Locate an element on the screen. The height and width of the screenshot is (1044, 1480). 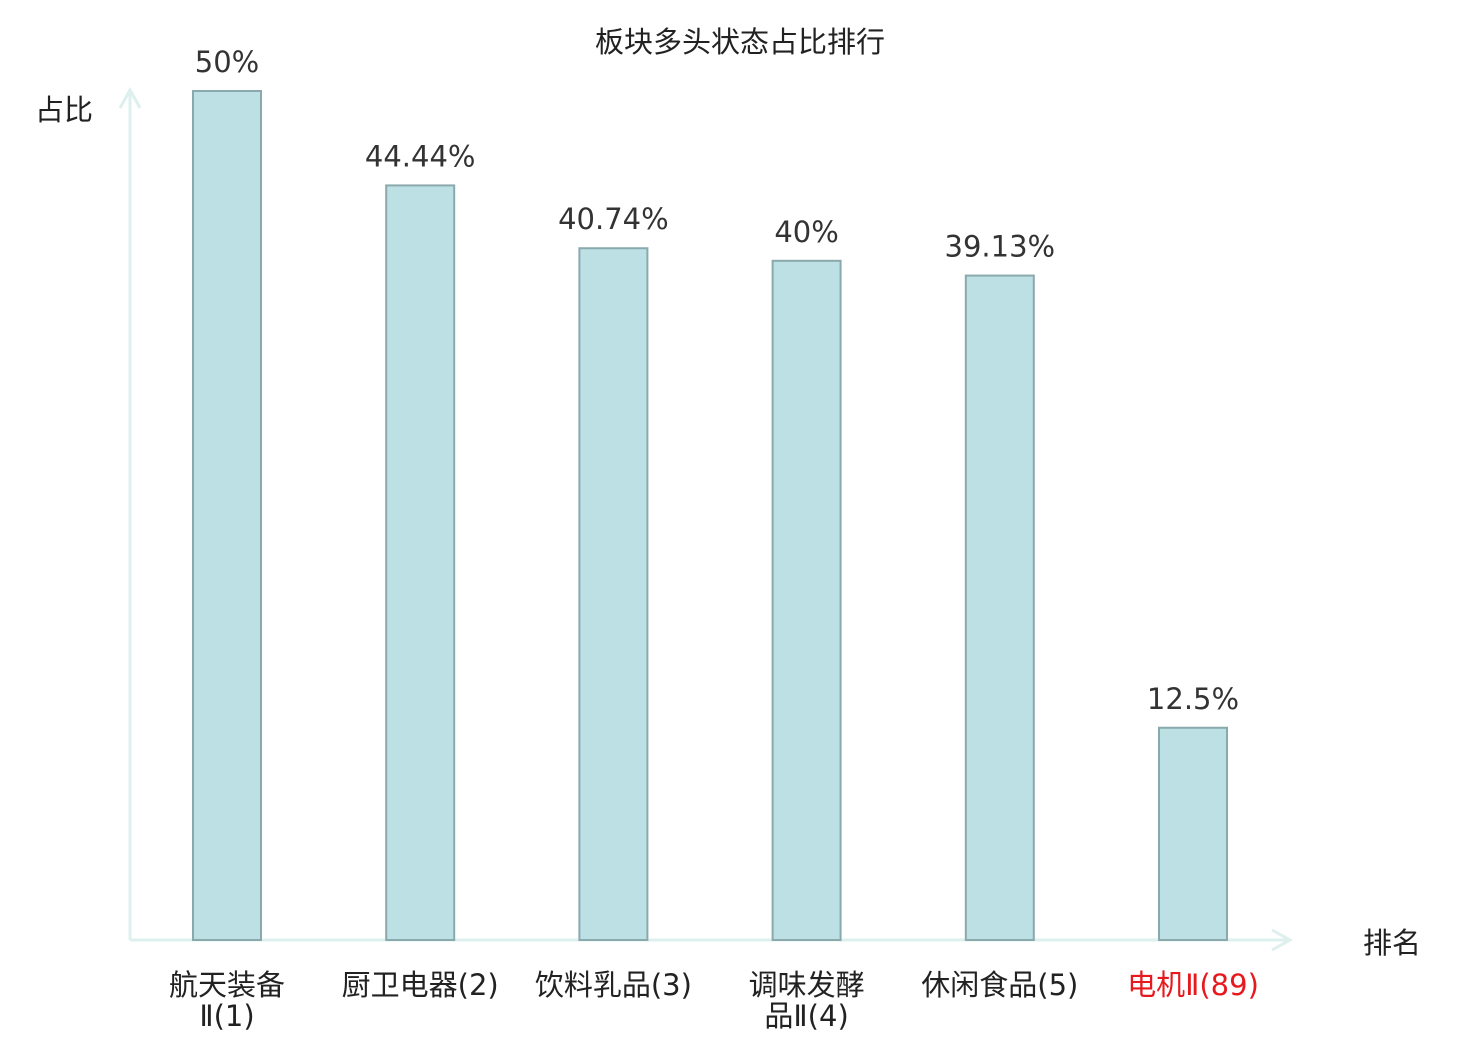
x-tick-label: Ⅱ(1) is located at coordinates (226, 1016).